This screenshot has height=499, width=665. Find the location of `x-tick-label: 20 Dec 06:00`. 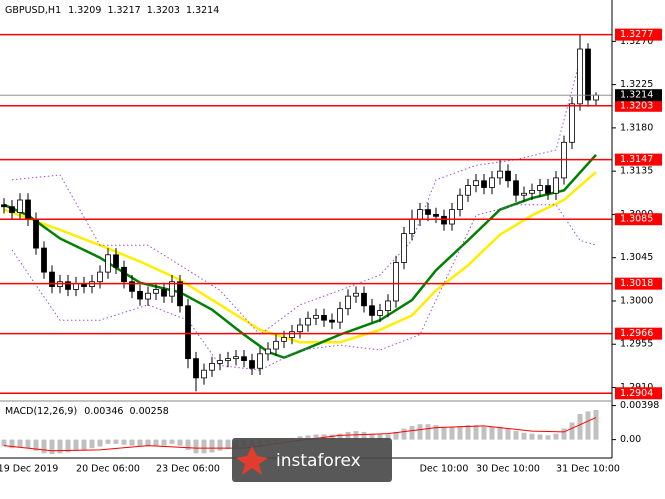

x-tick-label: 20 Dec 06:00 is located at coordinates (108, 469).